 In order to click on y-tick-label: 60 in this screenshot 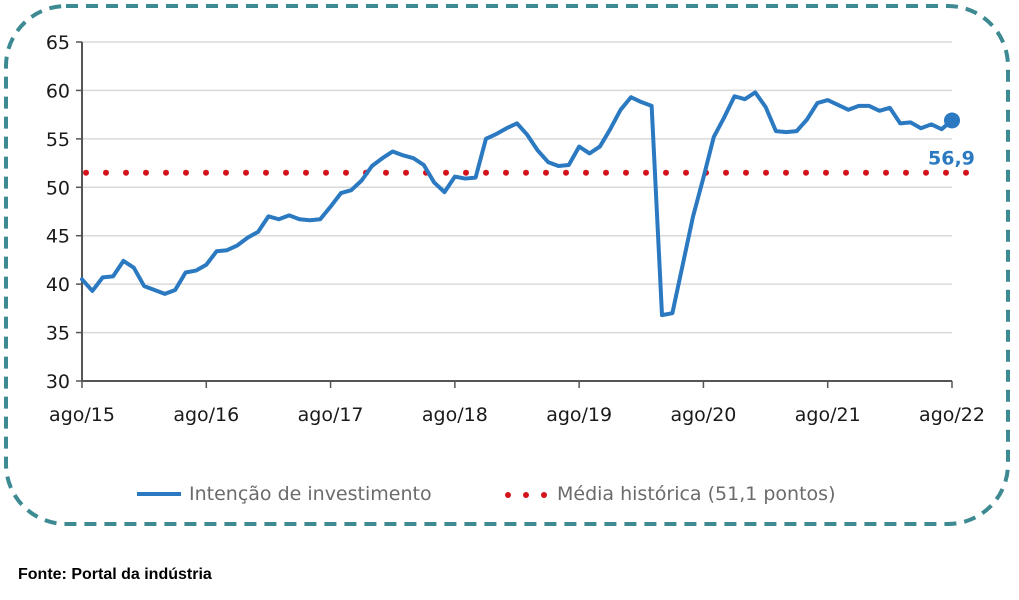, I will do `click(58, 91)`.